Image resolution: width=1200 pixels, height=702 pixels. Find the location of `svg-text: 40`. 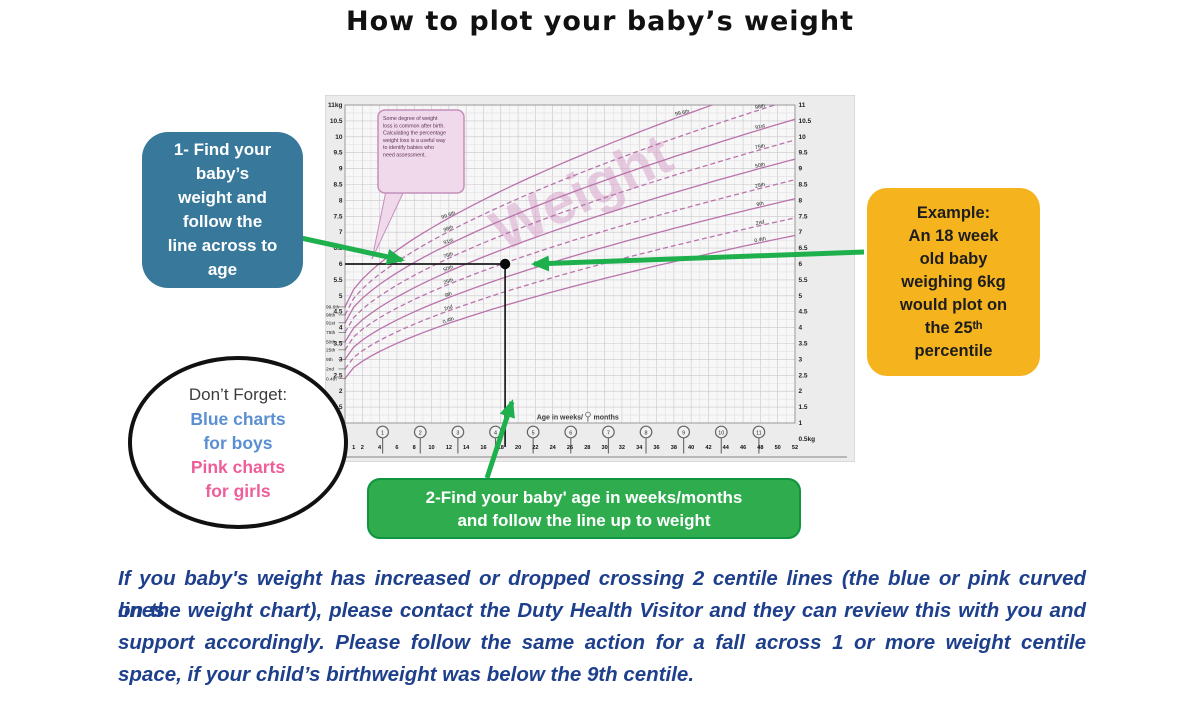

svg-text: 40 is located at coordinates (691, 448).